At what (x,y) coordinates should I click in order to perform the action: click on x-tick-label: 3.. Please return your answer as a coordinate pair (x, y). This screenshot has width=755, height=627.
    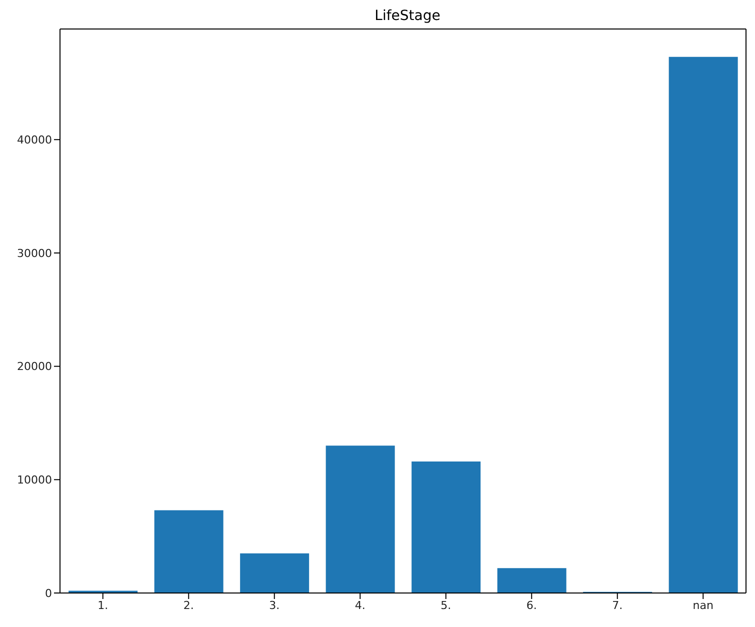
    Looking at the image, I should click on (274, 605).